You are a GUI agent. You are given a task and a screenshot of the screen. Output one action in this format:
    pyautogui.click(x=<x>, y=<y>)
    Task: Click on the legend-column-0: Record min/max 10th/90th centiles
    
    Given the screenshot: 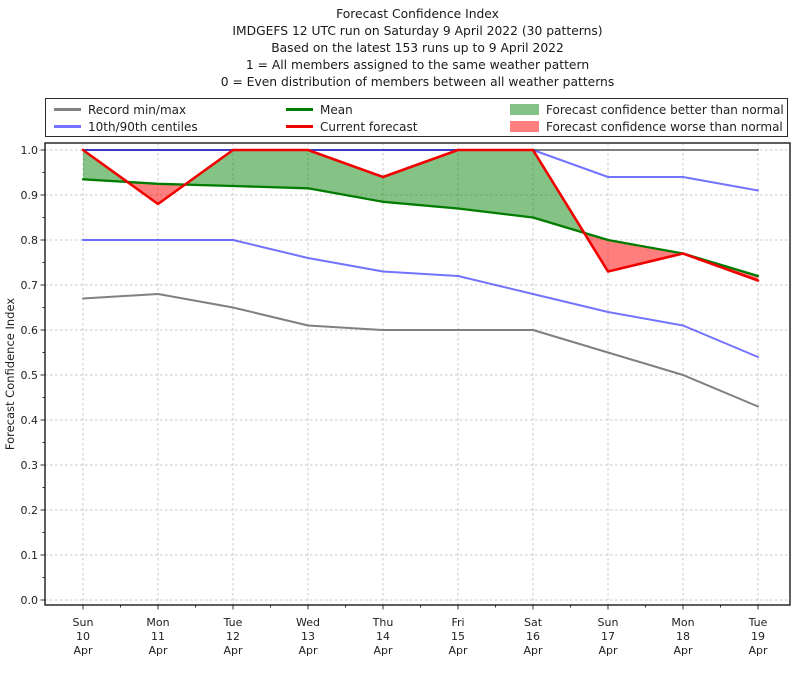 What is the action you would take?
    pyautogui.click(x=126, y=118)
    